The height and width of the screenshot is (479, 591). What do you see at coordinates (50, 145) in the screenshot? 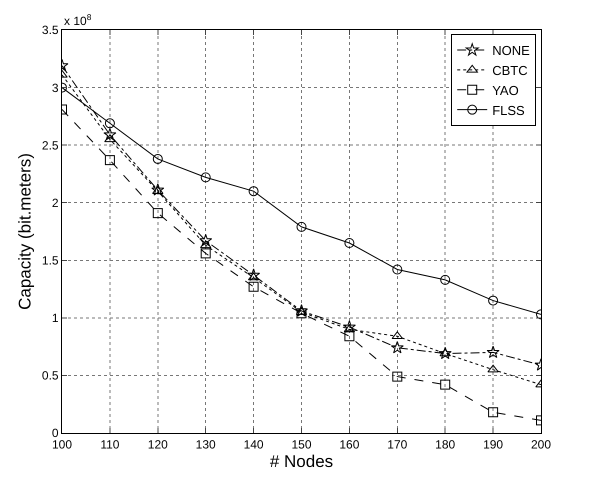
I see `y-tick-label: 2.5` at bounding box center [50, 145].